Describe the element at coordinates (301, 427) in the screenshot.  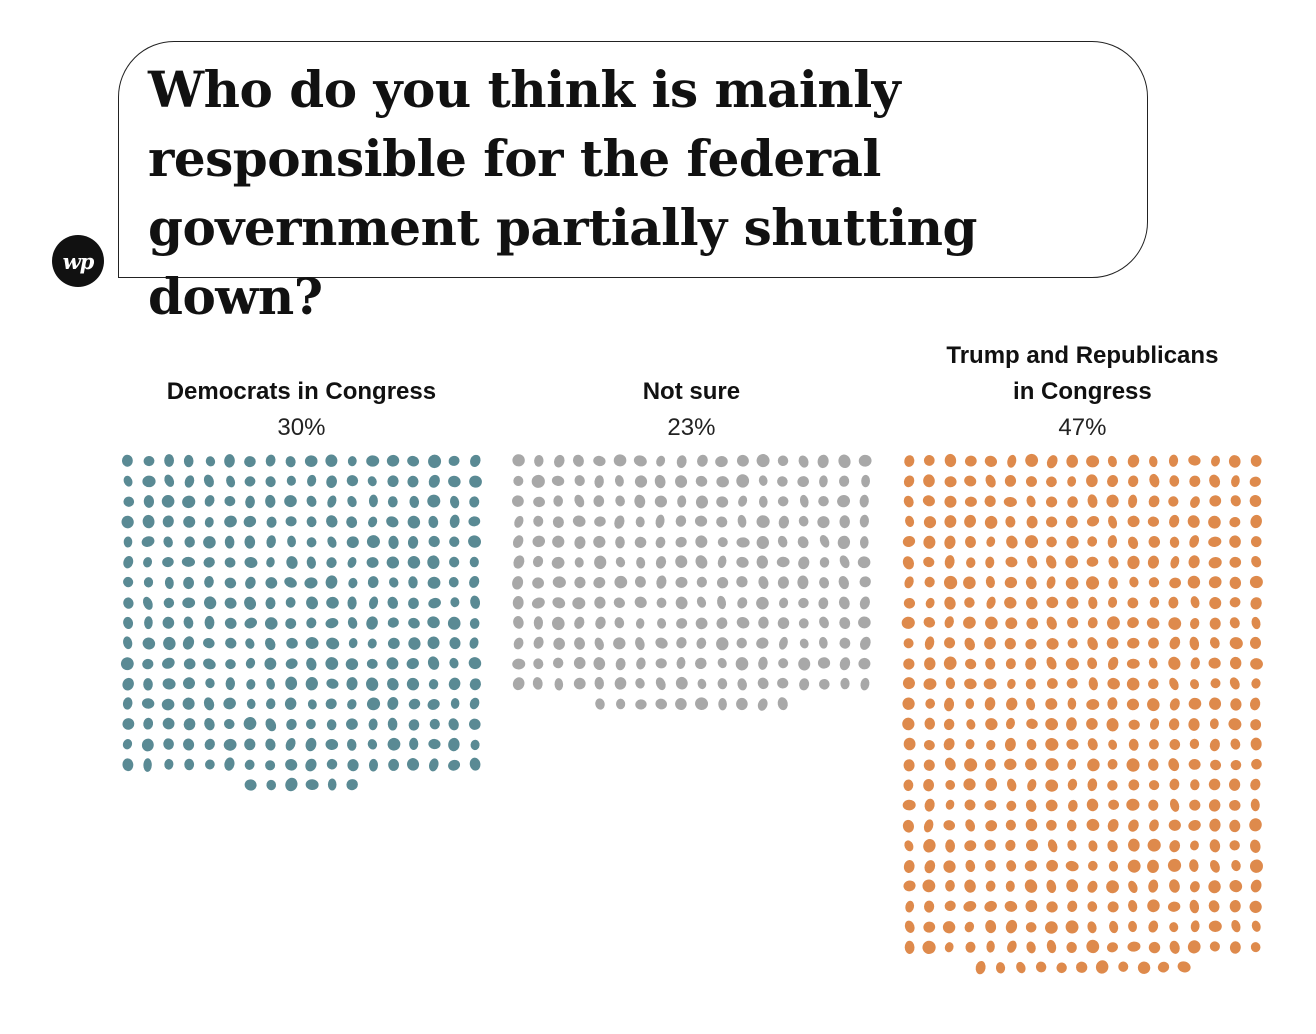
I see `percentage-label: 30%` at that location.